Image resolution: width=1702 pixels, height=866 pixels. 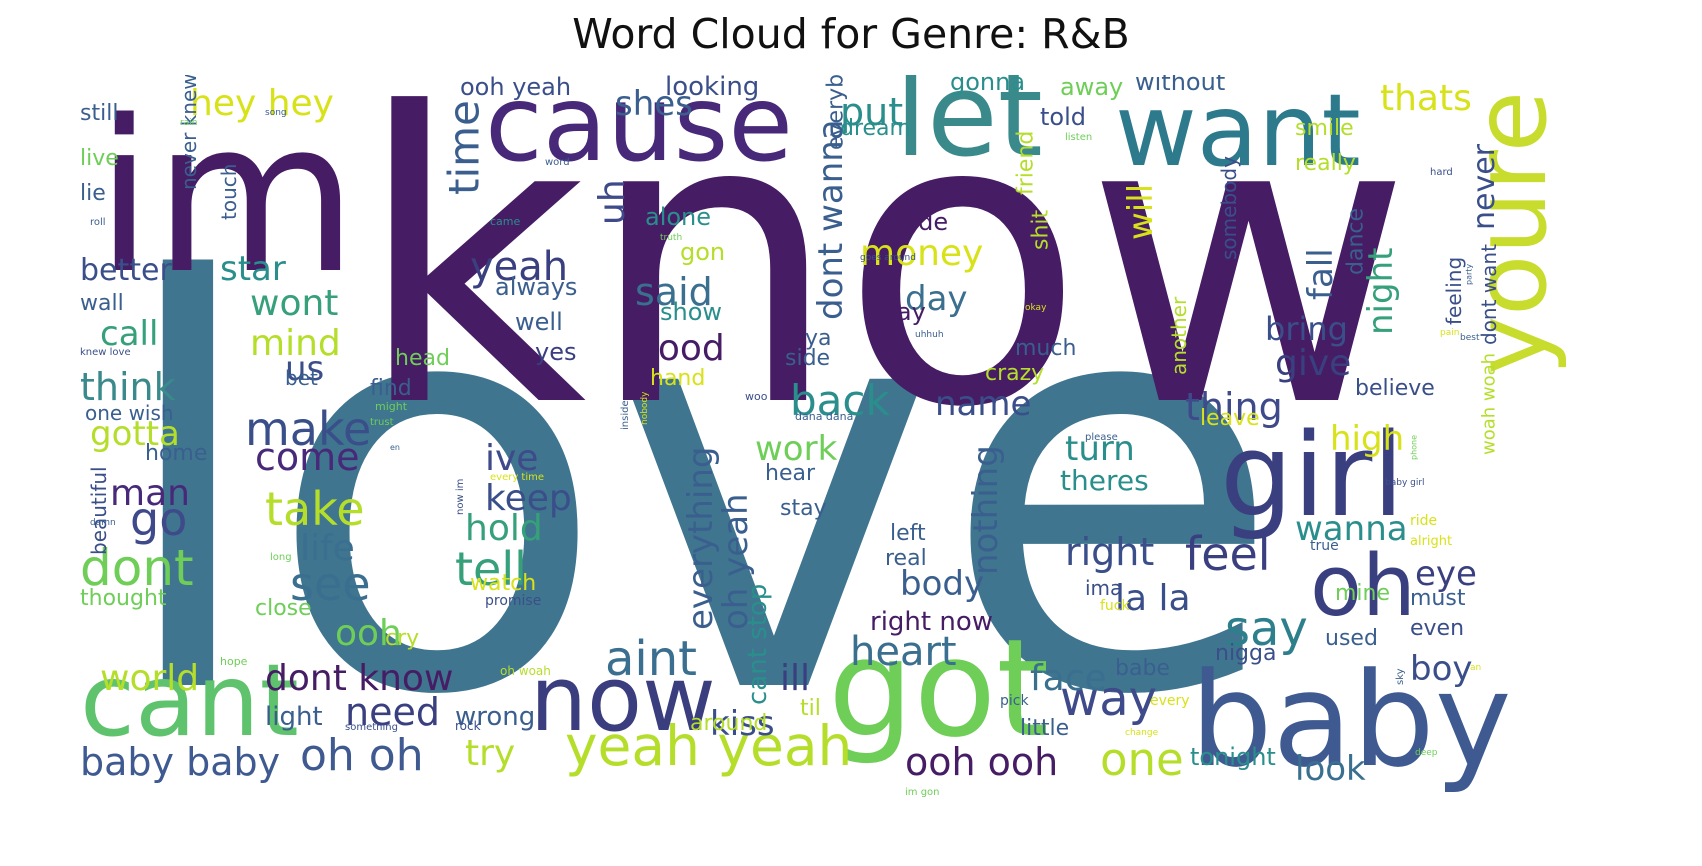 I want to click on word-baby-baby: baby baby, so click(x=180, y=762).